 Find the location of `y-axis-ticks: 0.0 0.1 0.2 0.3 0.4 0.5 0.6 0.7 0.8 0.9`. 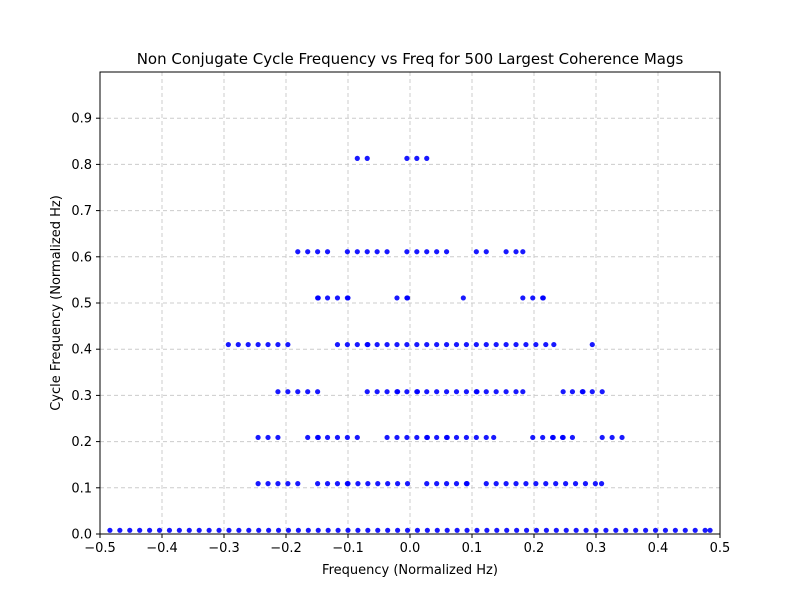

y-axis-ticks: 0.0 0.1 0.2 0.3 0.4 0.5 0.6 0.7 0.8 0.9 is located at coordinates (85, 327).